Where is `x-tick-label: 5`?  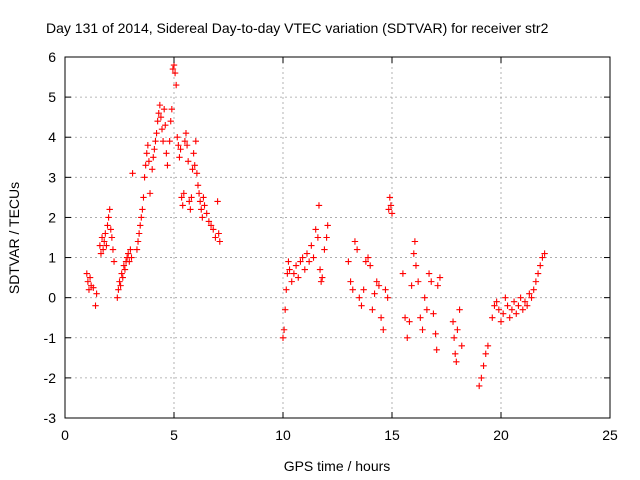 x-tick-label: 5 is located at coordinates (174, 435).